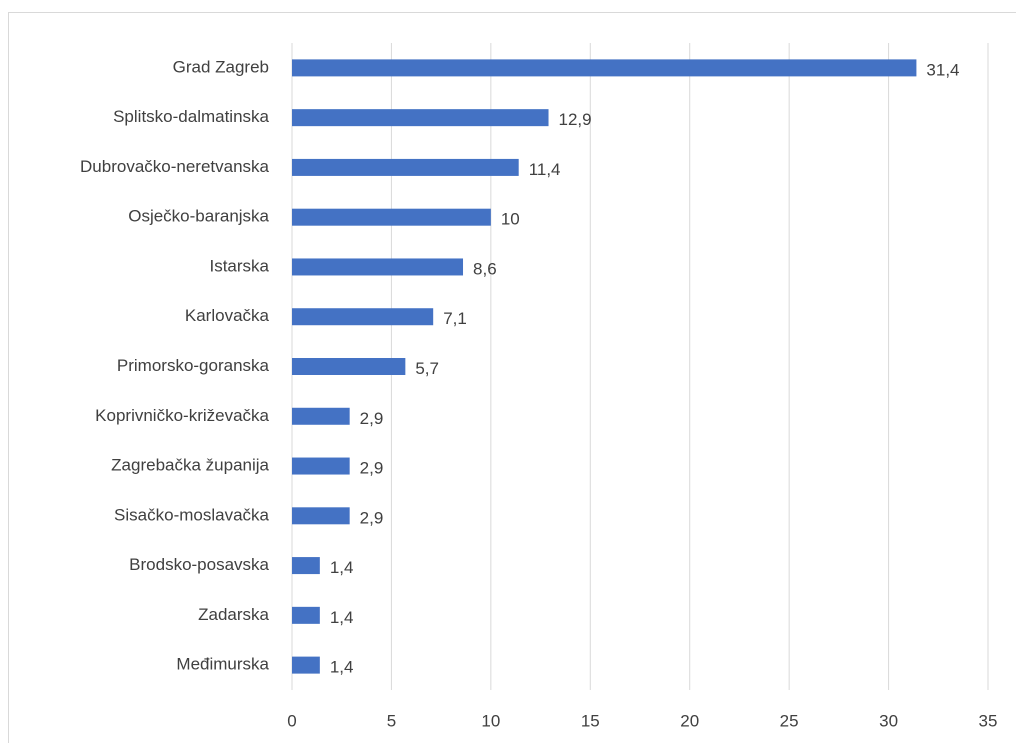 Image resolution: width=1016 pixels, height=748 pixels. I want to click on x-tick-label: 35, so click(988, 720).